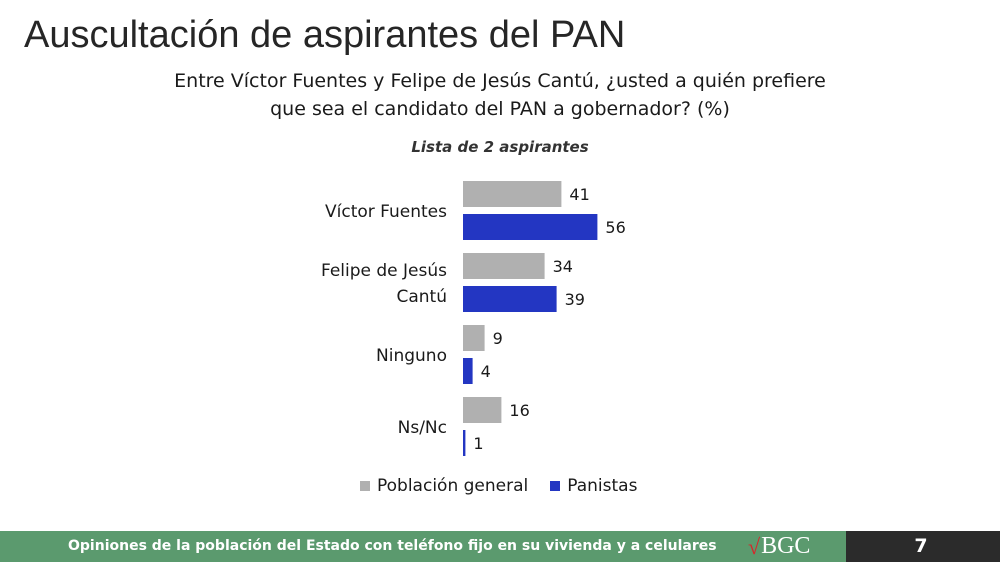 The width and height of the screenshot is (1000, 562). What do you see at coordinates (786, 546) in the screenshot?
I see `logo-text: BGC` at bounding box center [786, 546].